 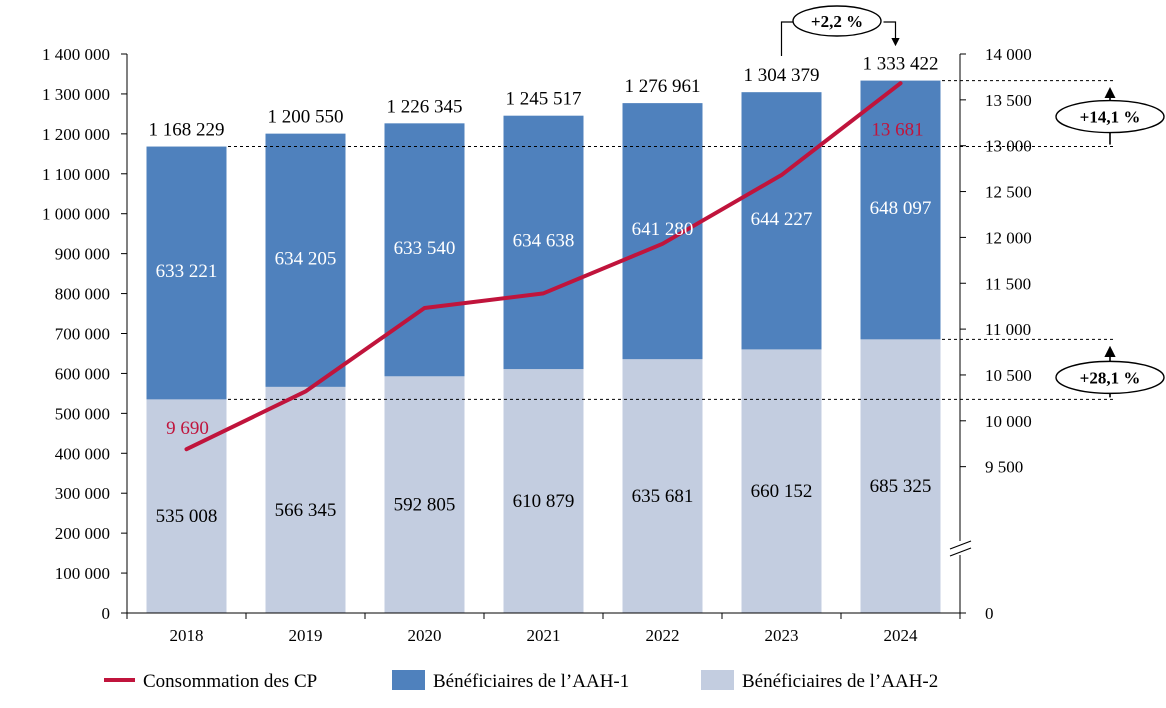 I want to click on right-tick-label: 10 000, so click(x=1008, y=421).